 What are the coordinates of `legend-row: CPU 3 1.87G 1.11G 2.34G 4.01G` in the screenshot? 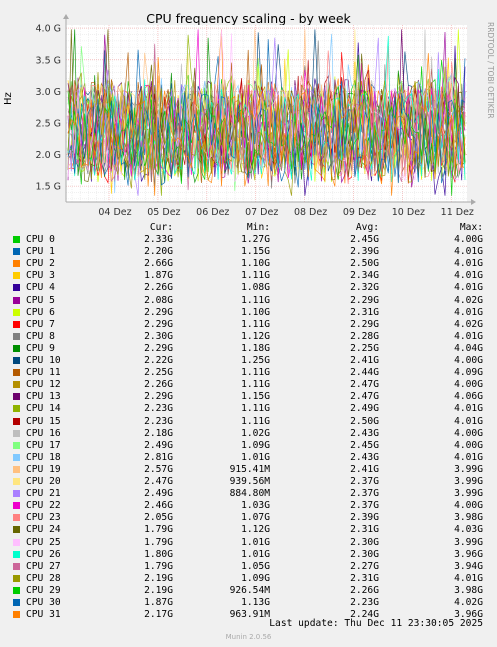 It's located at (248, 276).